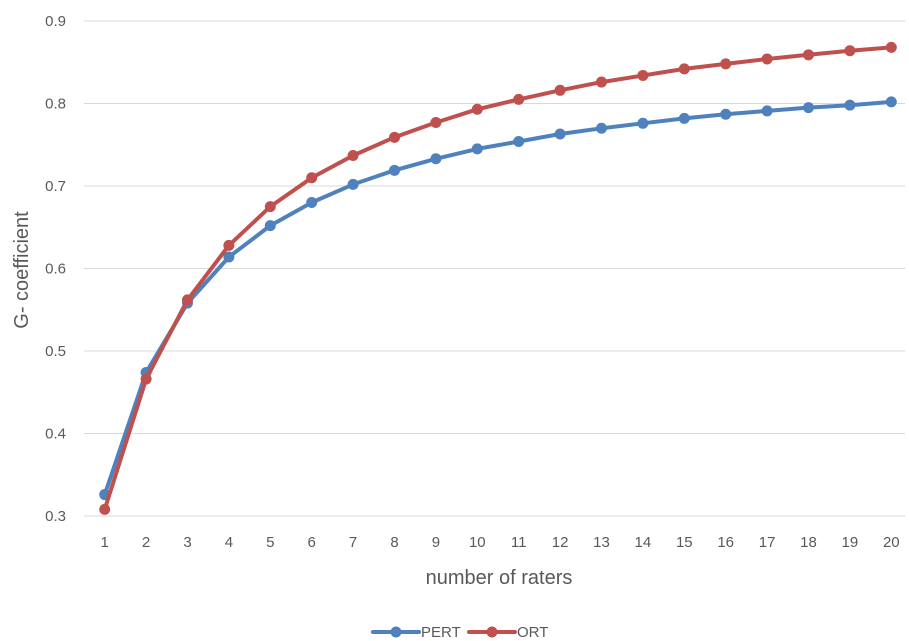 Image resolution: width=909 pixels, height=641 pixels. I want to click on y-tick-label: 0.5, so click(55, 351).